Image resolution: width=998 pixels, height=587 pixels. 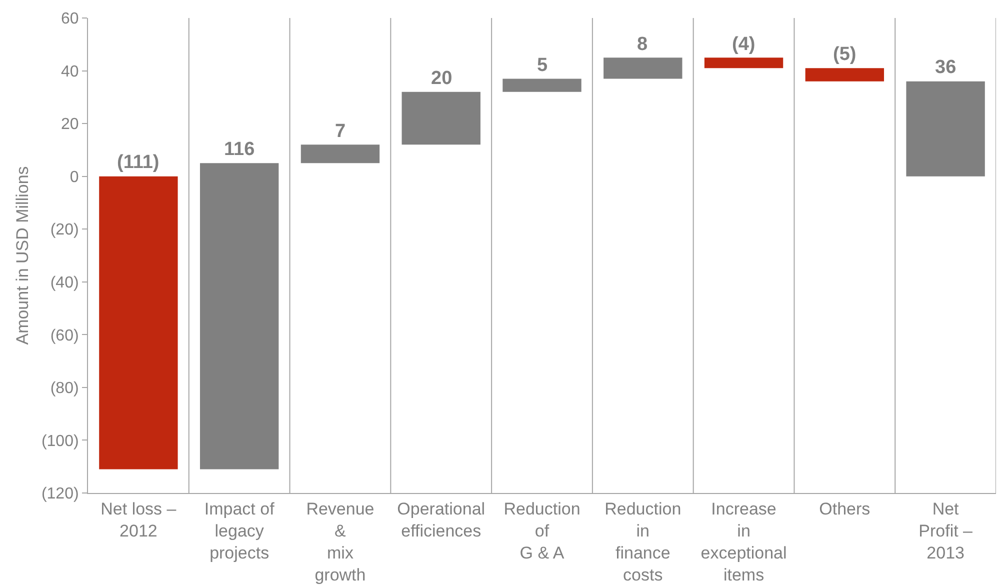 I want to click on y-tick-label: 40, so click(x=70, y=71).